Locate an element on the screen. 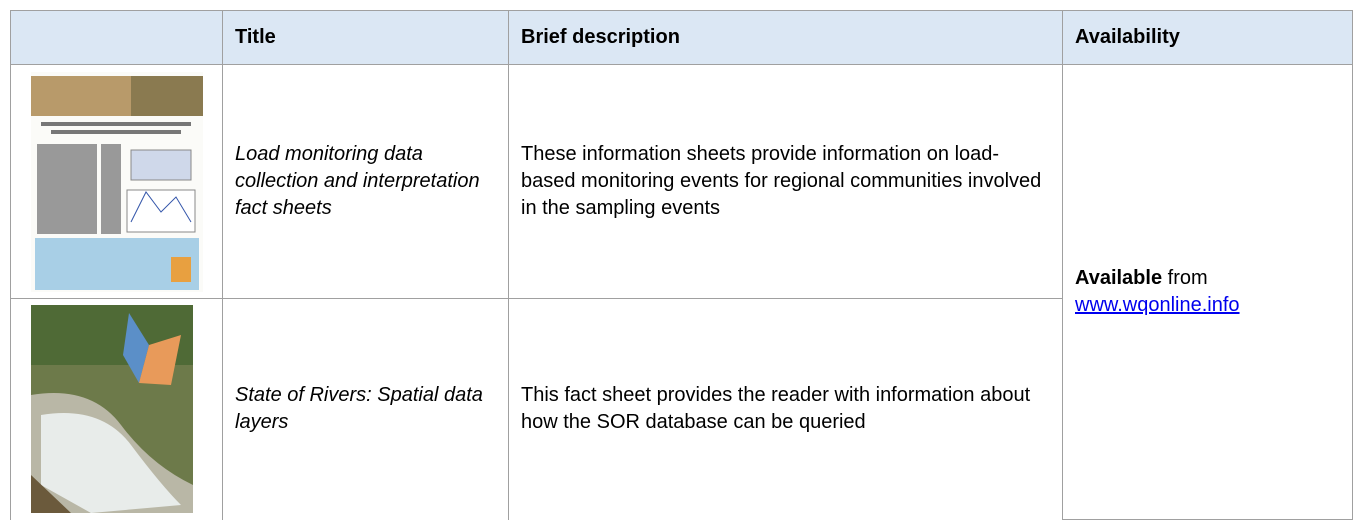 The width and height of the screenshot is (1362, 520). header-cell is located at coordinates (116, 37).